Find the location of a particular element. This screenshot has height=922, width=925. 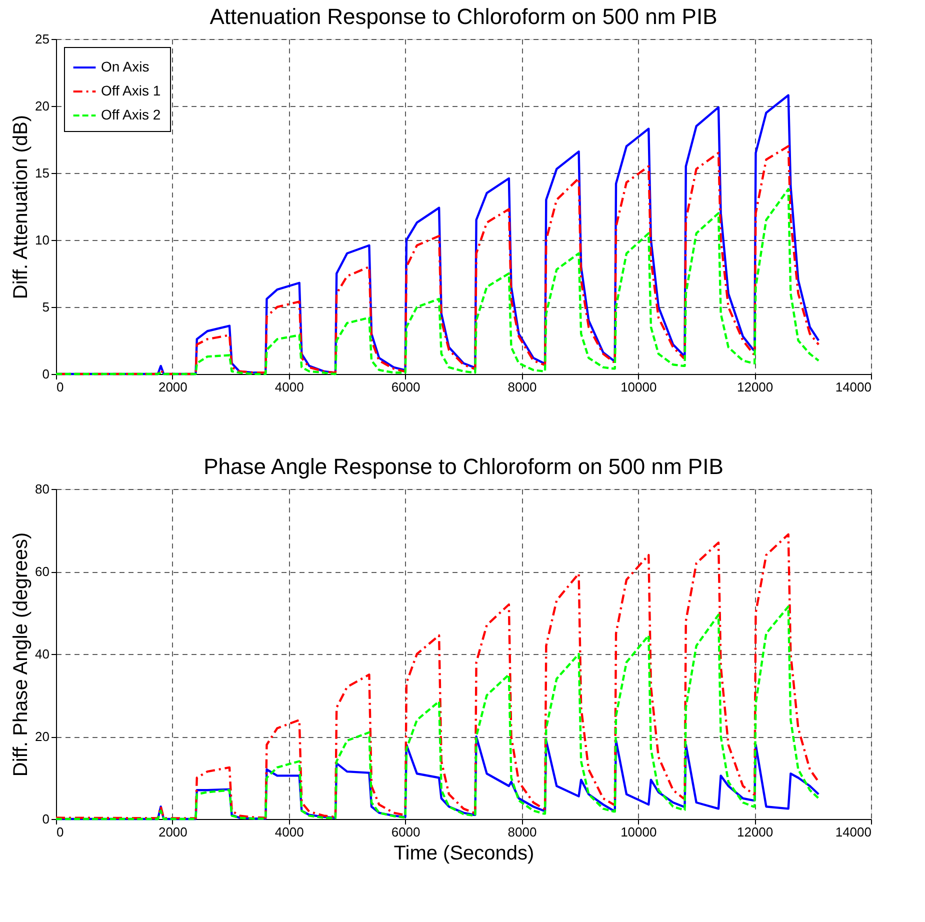

y-tick-label: 10 is located at coordinates (42, 240).